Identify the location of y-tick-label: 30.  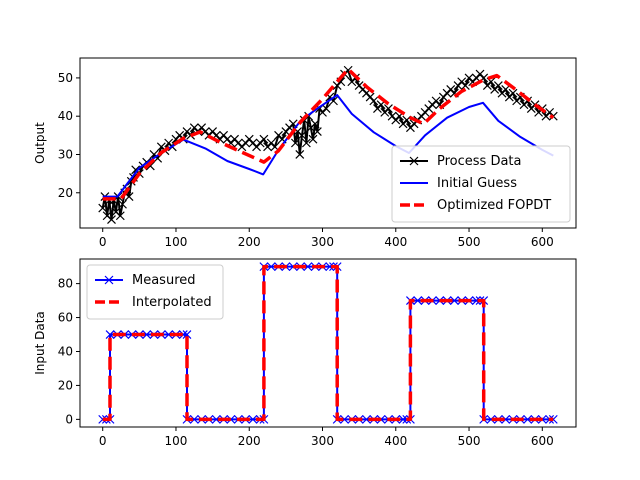
(65, 154).